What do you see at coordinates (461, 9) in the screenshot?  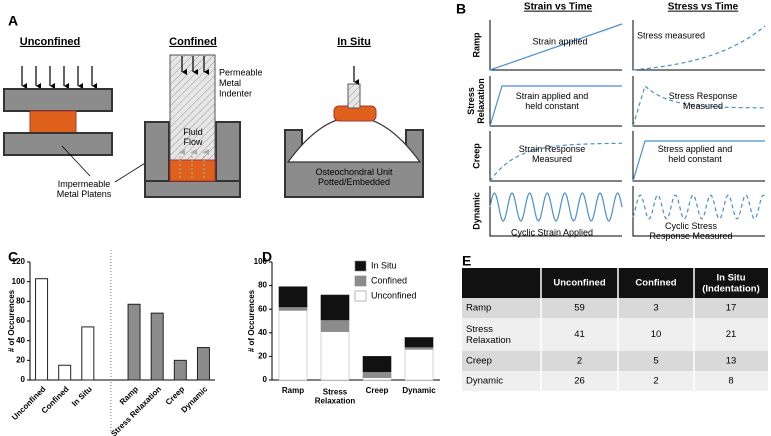 I see `panel-letter: B` at bounding box center [461, 9].